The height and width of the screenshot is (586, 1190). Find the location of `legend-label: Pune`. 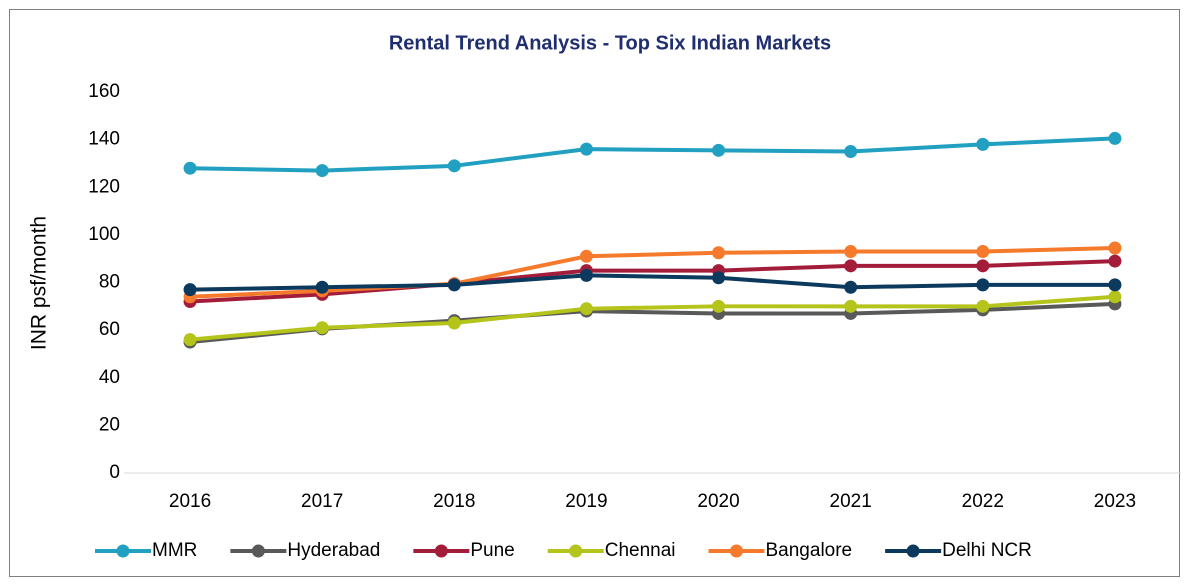

legend-label: Pune is located at coordinates (492, 550).